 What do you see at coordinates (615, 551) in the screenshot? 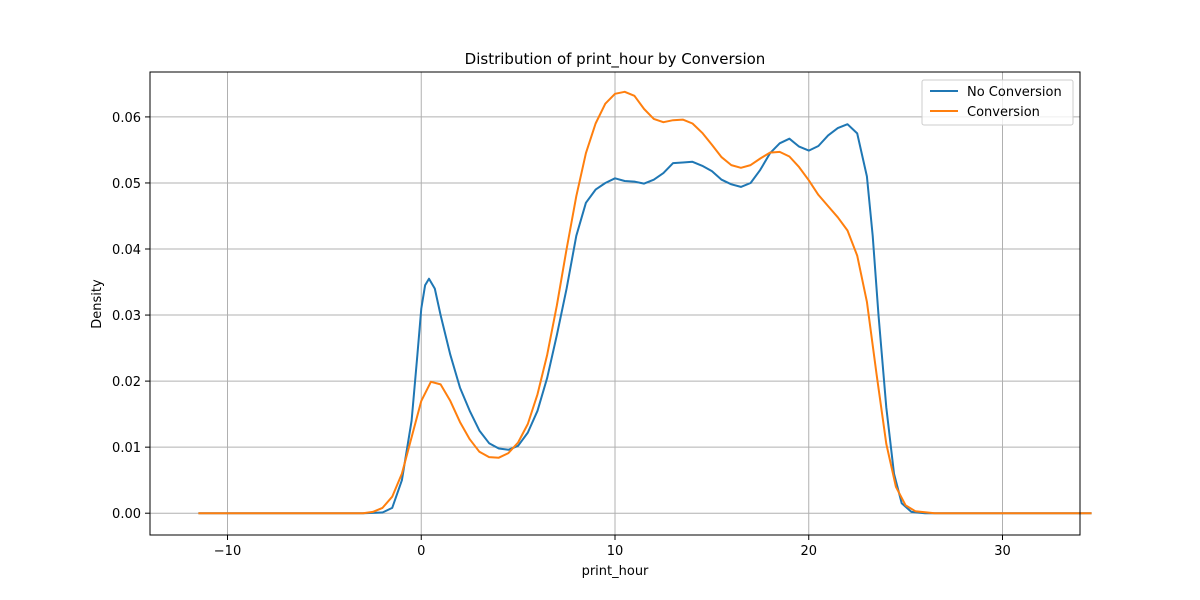
I see `x-tick-label: 10` at bounding box center [615, 551].